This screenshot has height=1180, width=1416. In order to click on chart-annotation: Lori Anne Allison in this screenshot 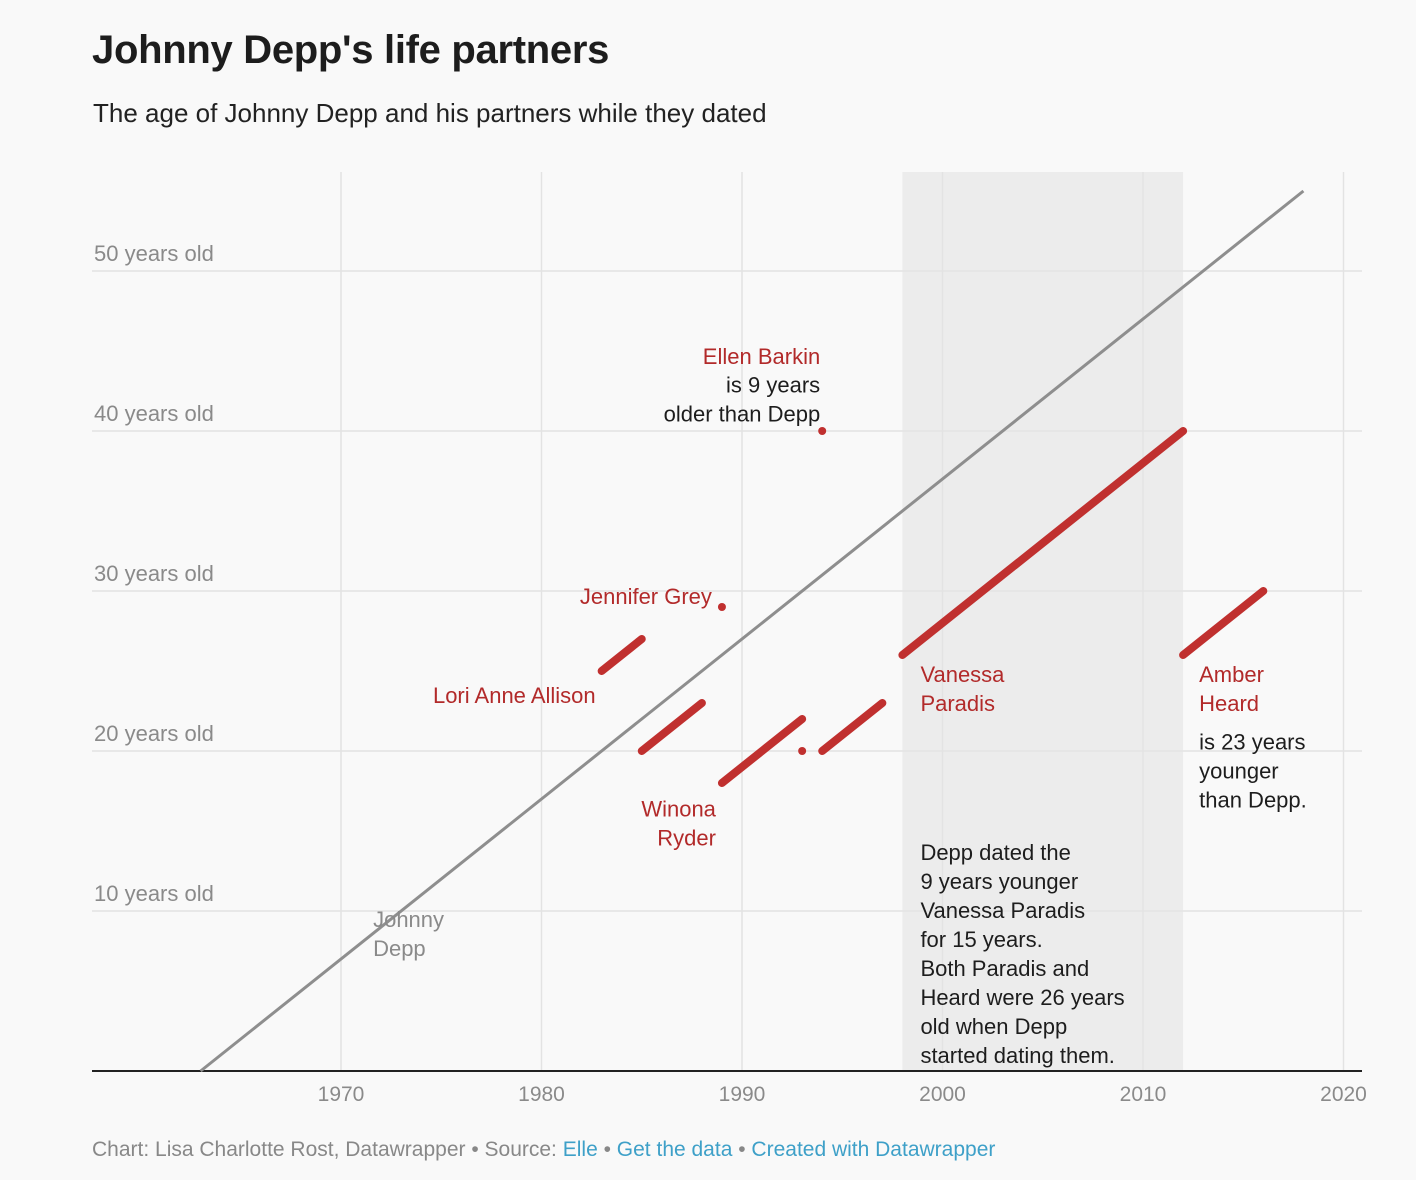, I will do `click(514, 695)`.